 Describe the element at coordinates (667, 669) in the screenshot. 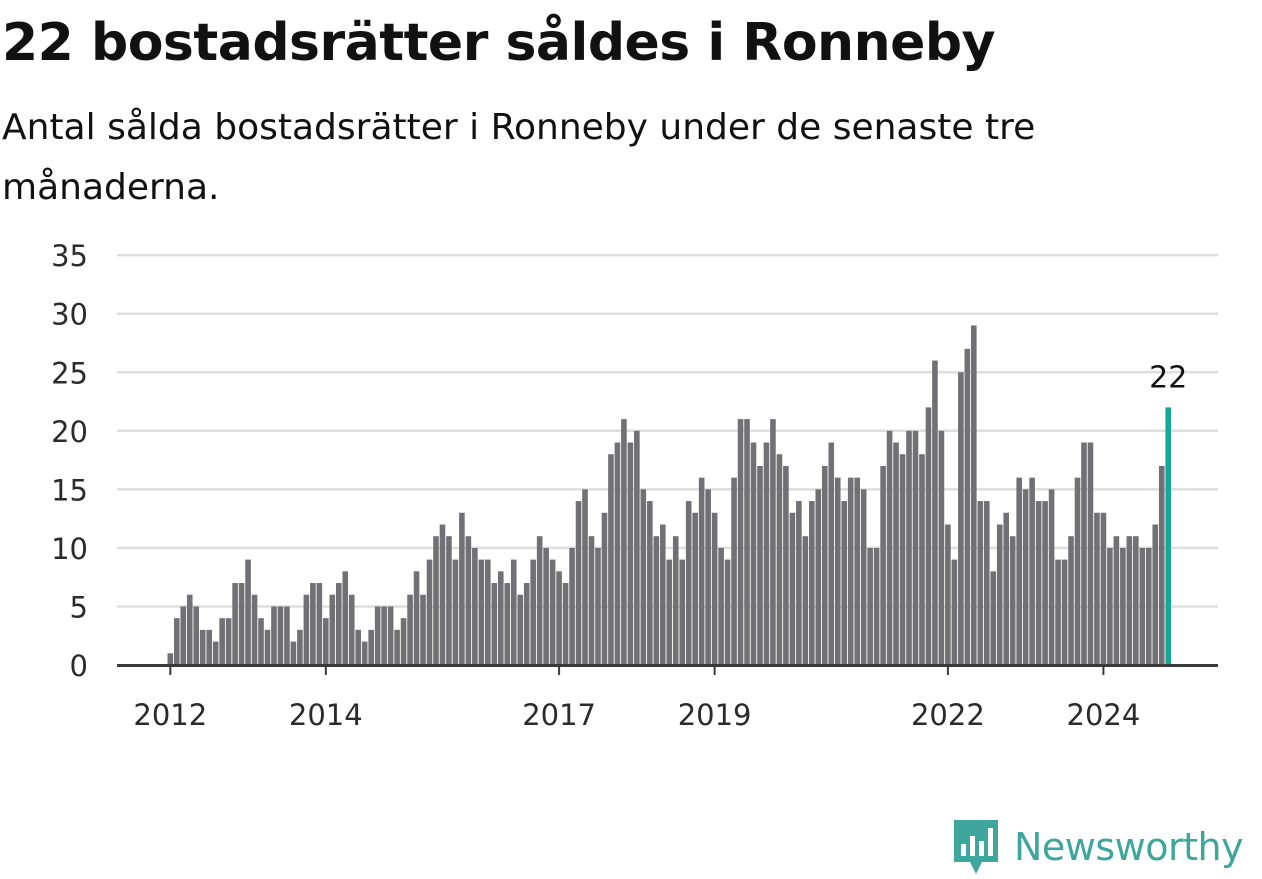

I see `x-axis` at that location.